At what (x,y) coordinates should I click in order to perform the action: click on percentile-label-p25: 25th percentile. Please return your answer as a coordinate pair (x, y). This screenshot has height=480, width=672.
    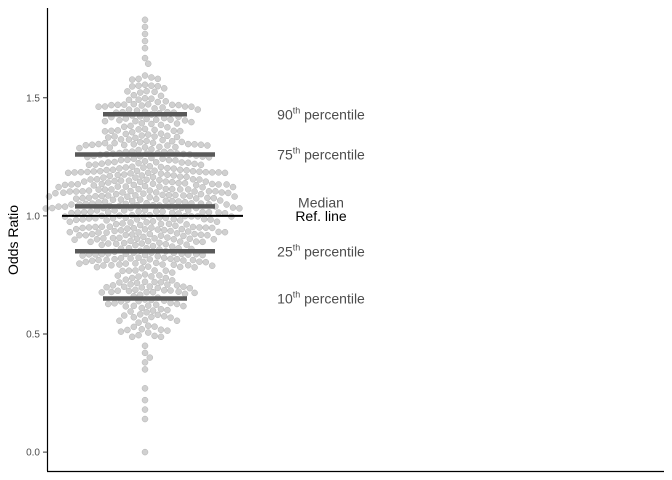
    Looking at the image, I should click on (321, 250).